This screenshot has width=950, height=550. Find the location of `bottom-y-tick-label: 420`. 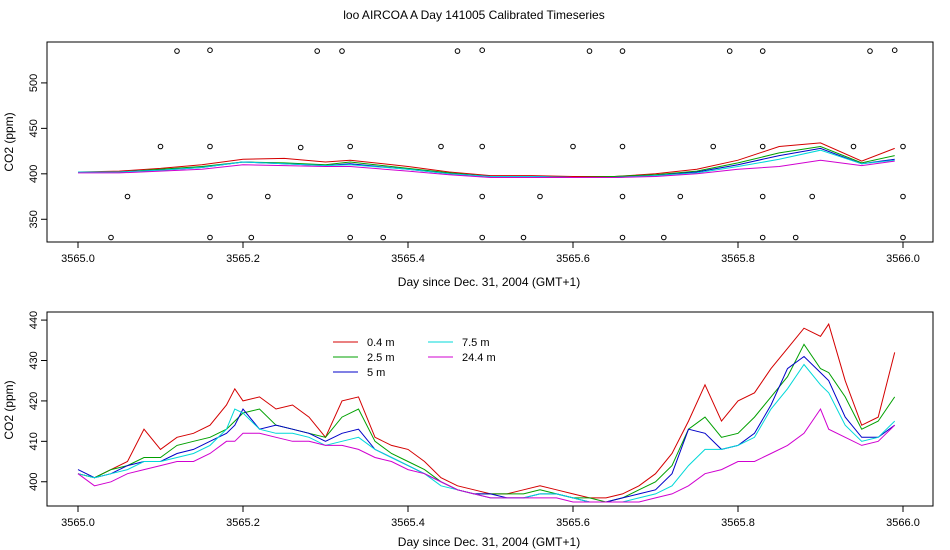

bottom-y-tick-label: 420 is located at coordinates (34, 401).